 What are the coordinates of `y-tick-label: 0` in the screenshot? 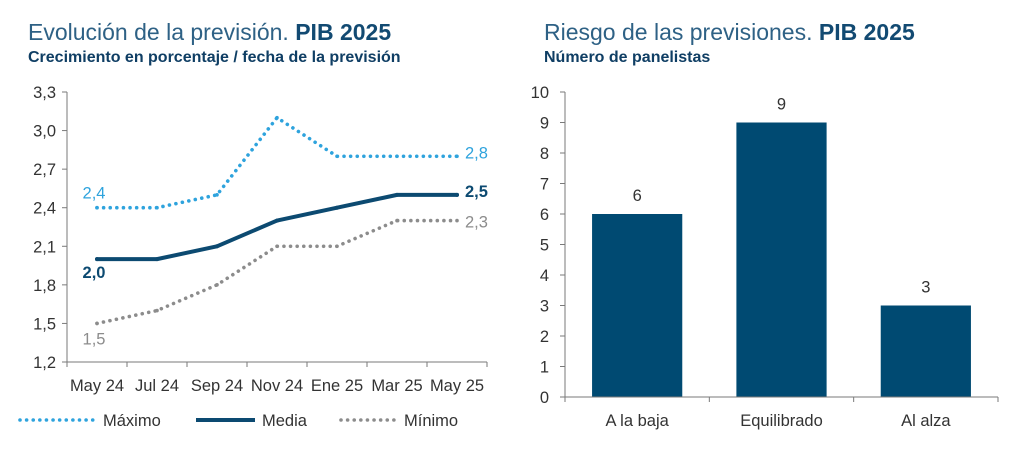 It's located at (544, 398).